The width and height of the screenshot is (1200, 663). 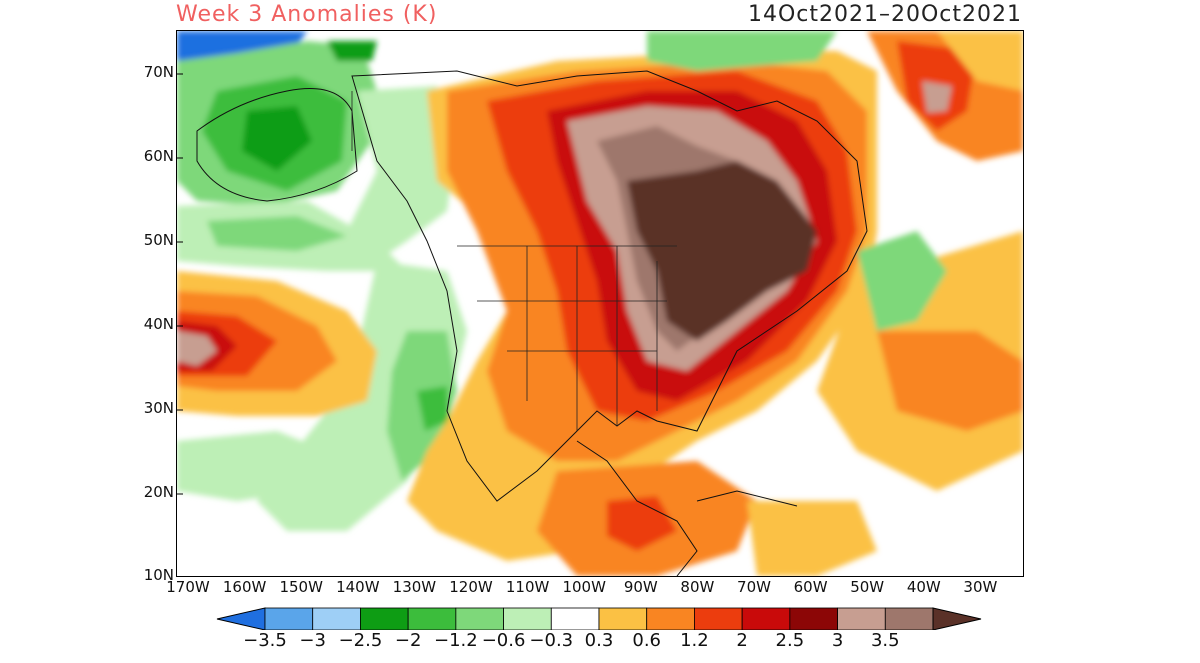 What do you see at coordinates (885, 640) in the screenshot?
I see `colorbar-tick-label: 3.5` at bounding box center [885, 640].